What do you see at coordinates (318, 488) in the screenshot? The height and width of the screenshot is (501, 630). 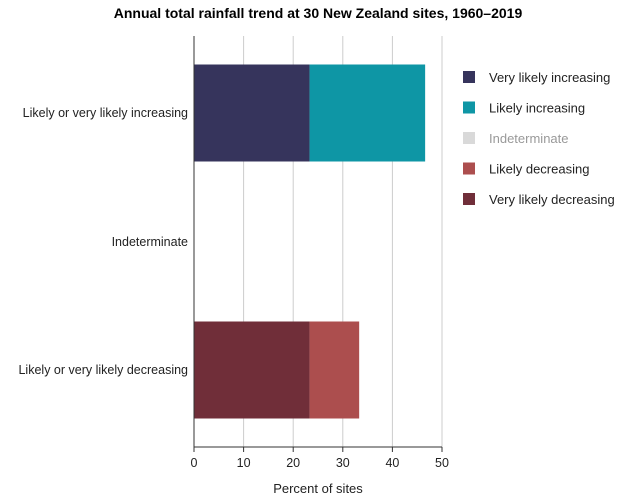 I see `x-axis-label: Percent of sites` at bounding box center [318, 488].